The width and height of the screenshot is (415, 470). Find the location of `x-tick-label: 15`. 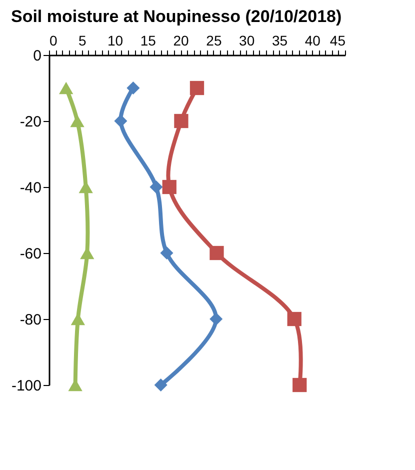

x-tick-label: 15 is located at coordinates (148, 40).